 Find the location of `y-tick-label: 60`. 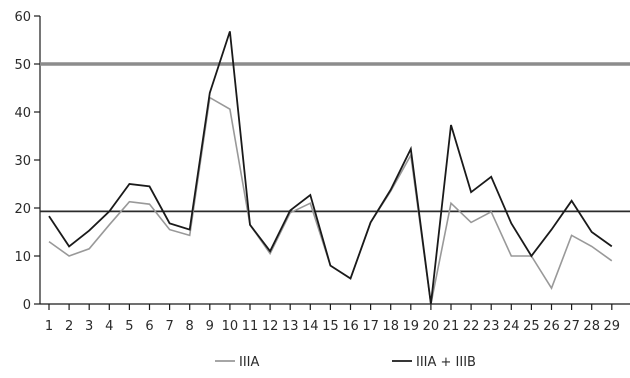

y-tick-label: 60 is located at coordinates (22, 17).